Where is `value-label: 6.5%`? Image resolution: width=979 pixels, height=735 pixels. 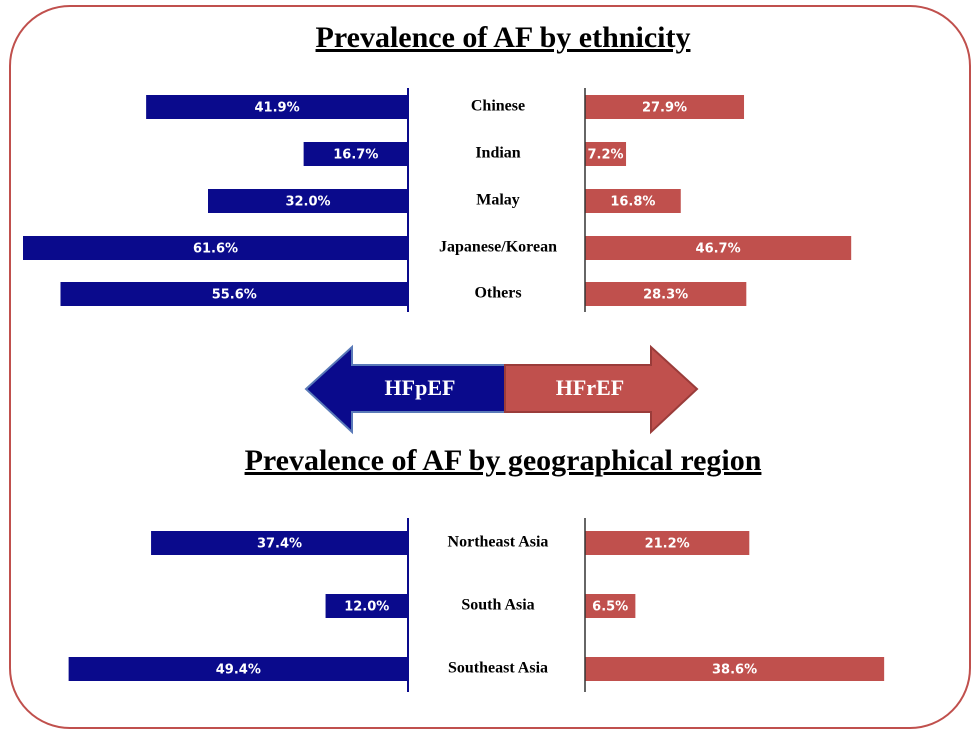 value-label: 6.5% is located at coordinates (610, 607).